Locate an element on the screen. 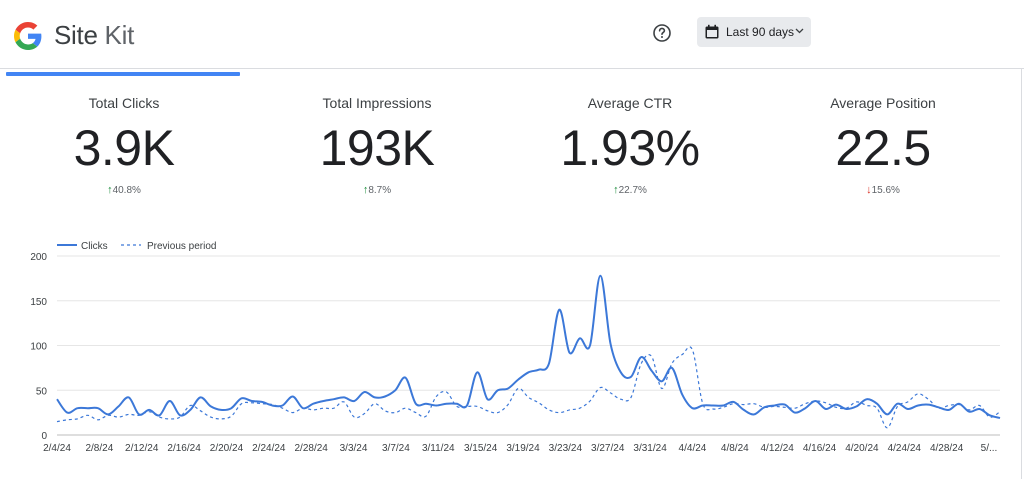 The width and height of the screenshot is (1024, 479). google-g-icon is located at coordinates (28, 36).